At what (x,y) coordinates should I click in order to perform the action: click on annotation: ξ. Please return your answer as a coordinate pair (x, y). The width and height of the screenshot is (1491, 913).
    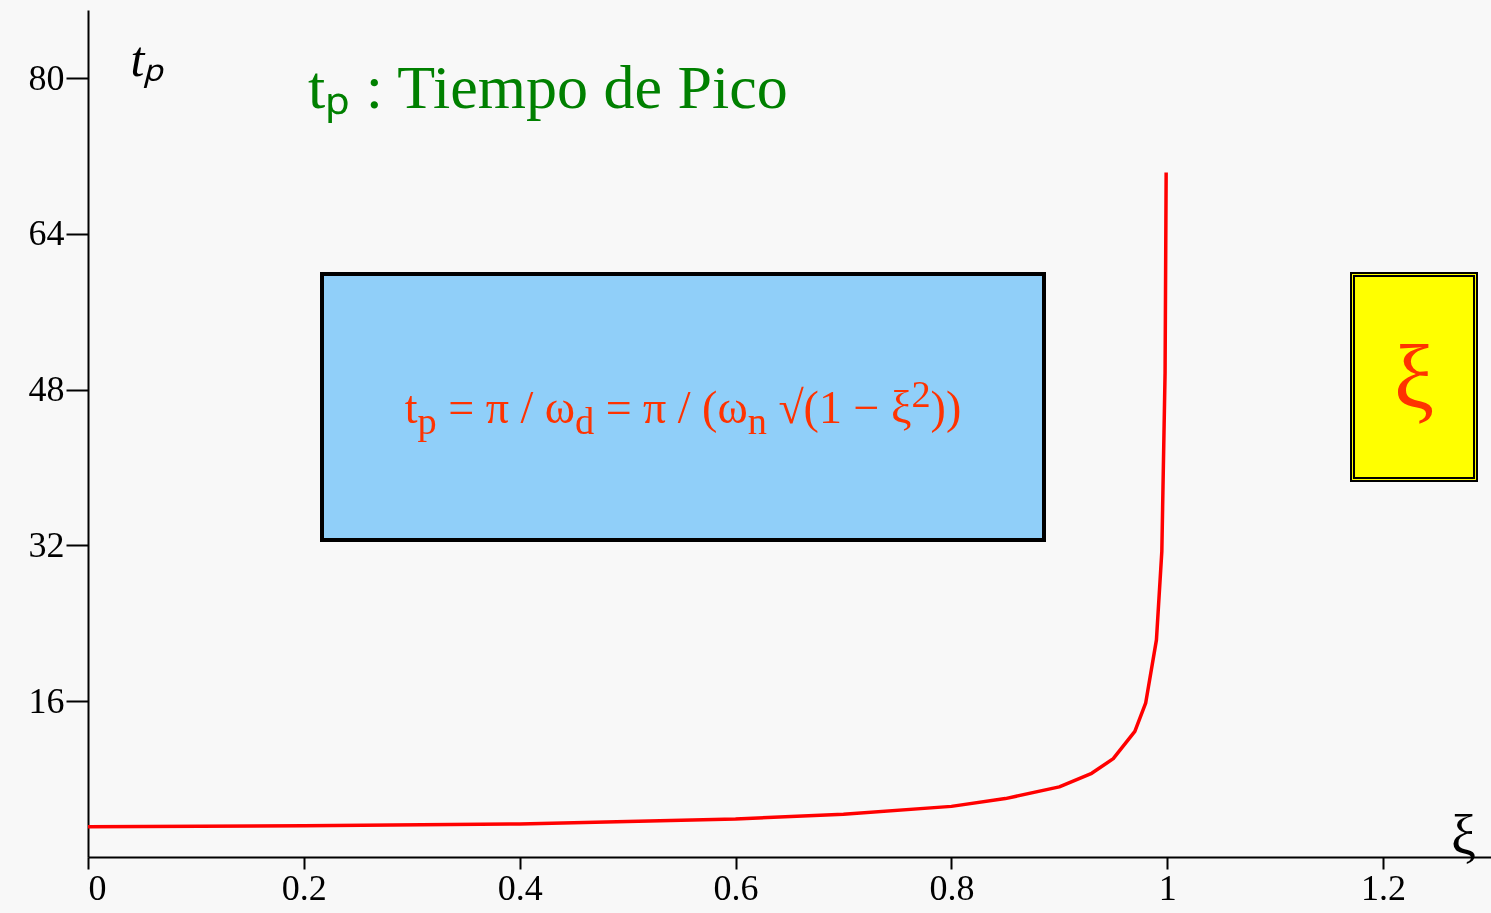
    Looking at the image, I should click on (1414, 377).